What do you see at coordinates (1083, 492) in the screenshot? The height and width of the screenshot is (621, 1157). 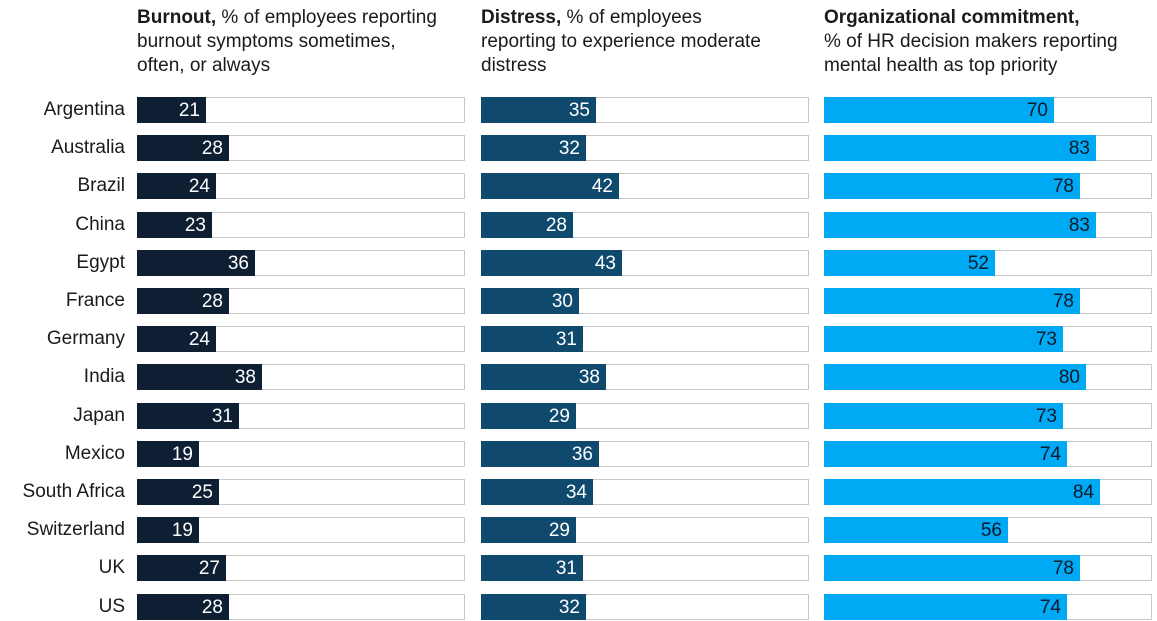 I see `data-label: 84` at bounding box center [1083, 492].